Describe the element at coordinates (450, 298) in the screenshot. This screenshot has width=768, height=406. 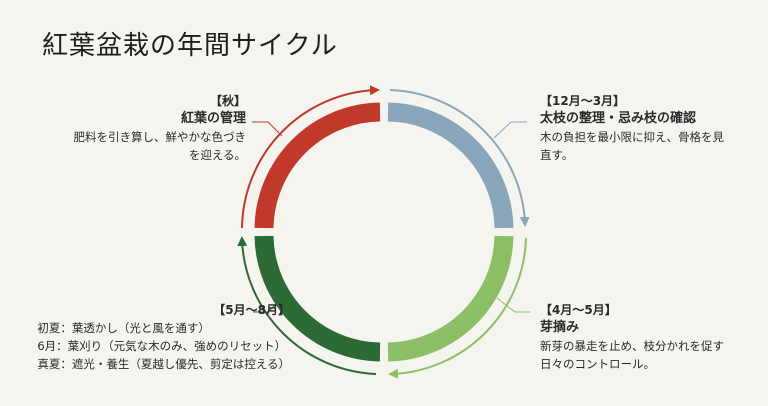
I see `segment-spring` at that location.